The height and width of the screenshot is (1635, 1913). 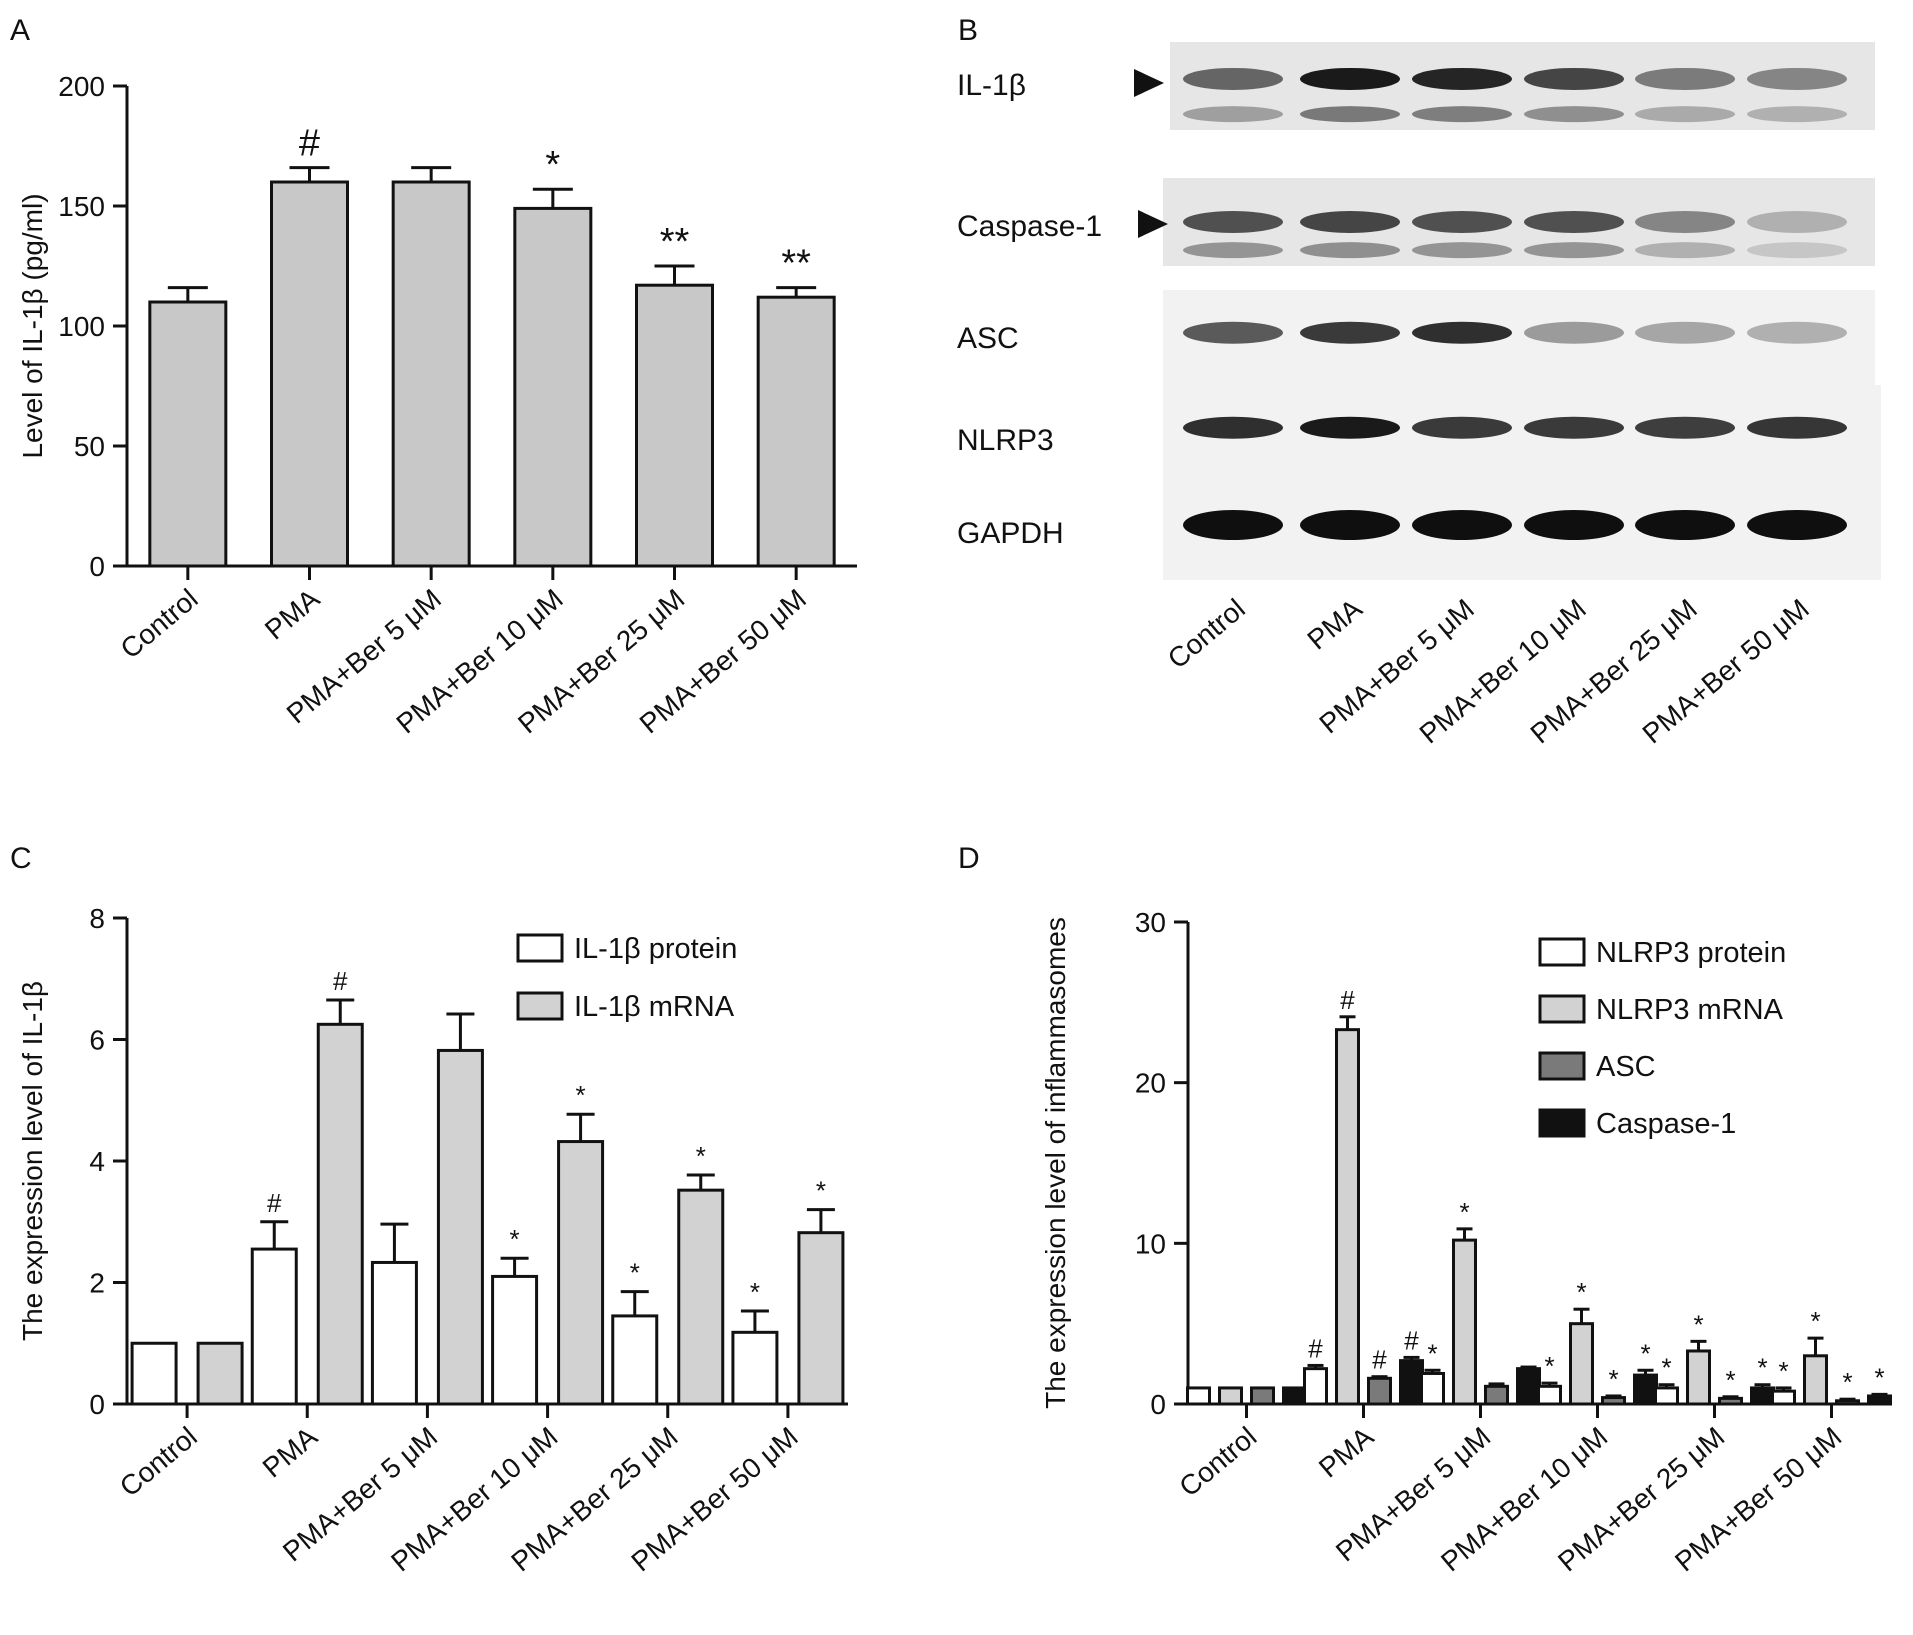 I want to click on blot-row-label: ASC, so click(x=988, y=338).